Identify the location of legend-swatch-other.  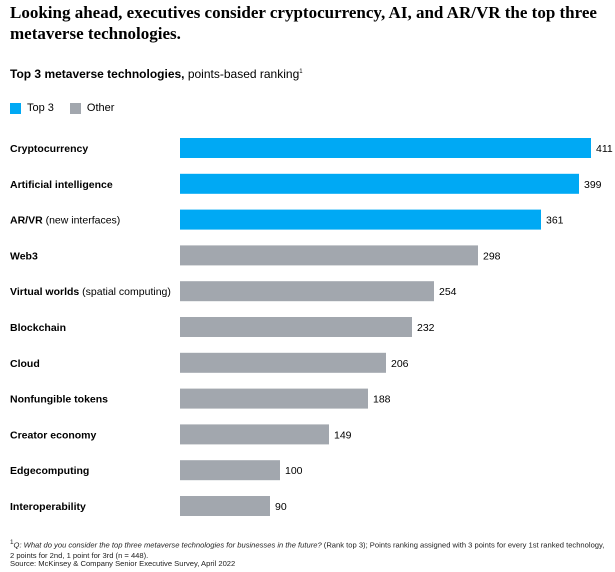
(75, 108).